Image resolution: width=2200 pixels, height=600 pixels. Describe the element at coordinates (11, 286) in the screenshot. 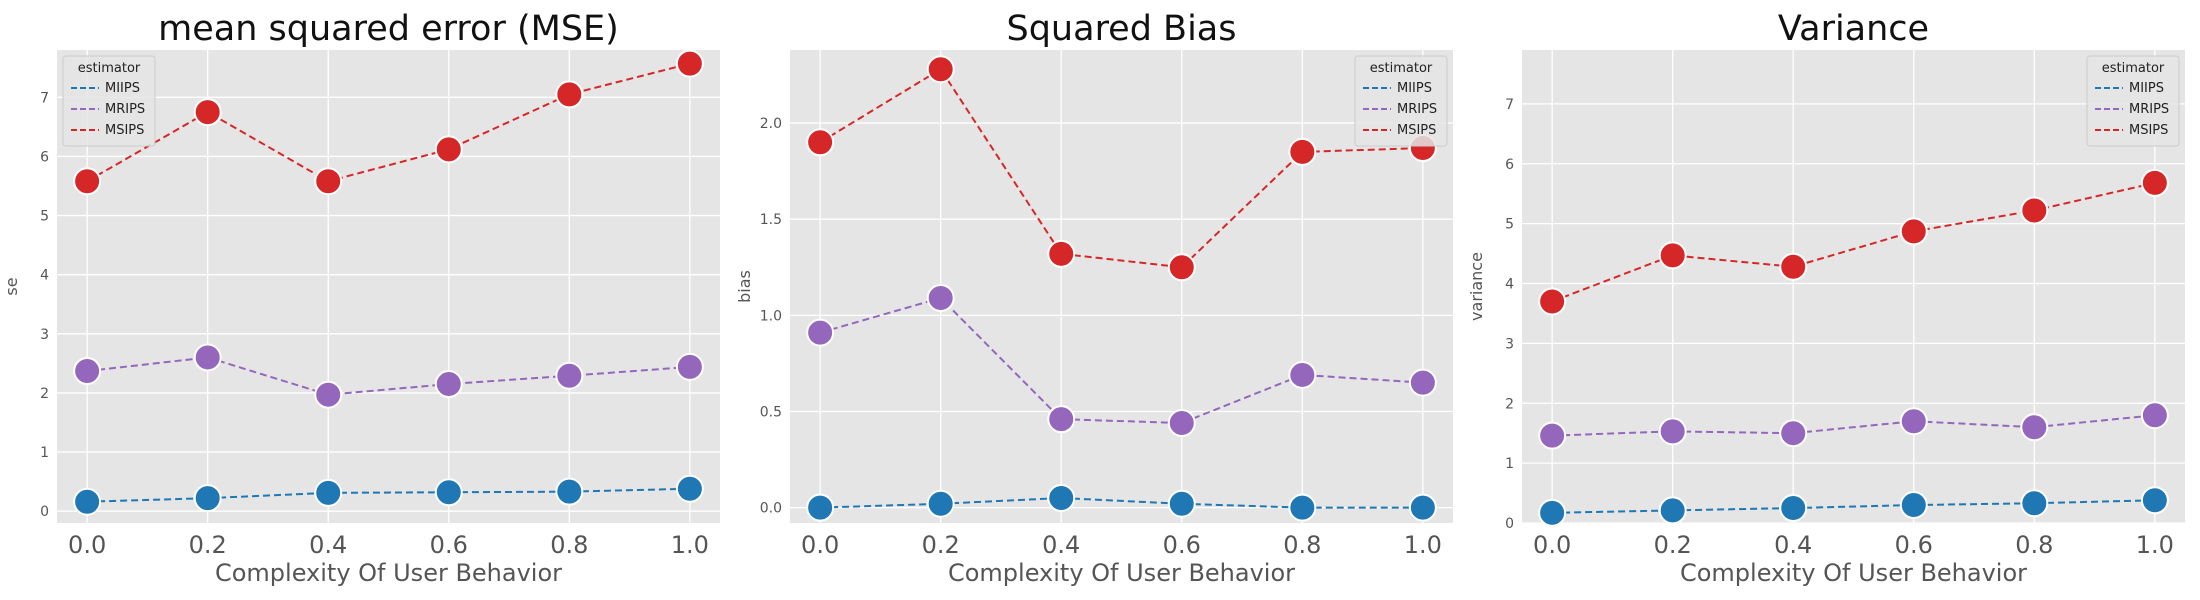

I see `y-axis-label: se` at that location.